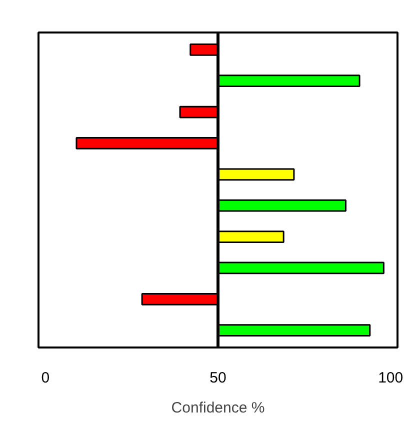 The height and width of the screenshot is (432, 418). Describe the element at coordinates (218, 408) in the screenshot. I see `x-axis-title: Confidence %` at that location.